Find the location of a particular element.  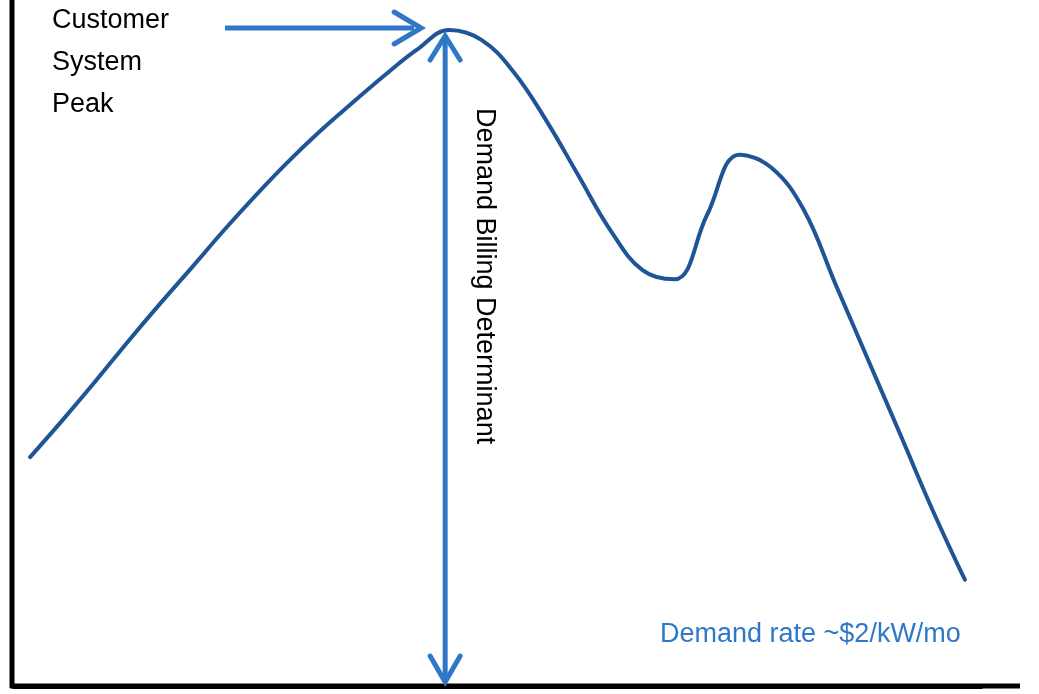

annotation: Customer System Peak is located at coordinates (111, 61).